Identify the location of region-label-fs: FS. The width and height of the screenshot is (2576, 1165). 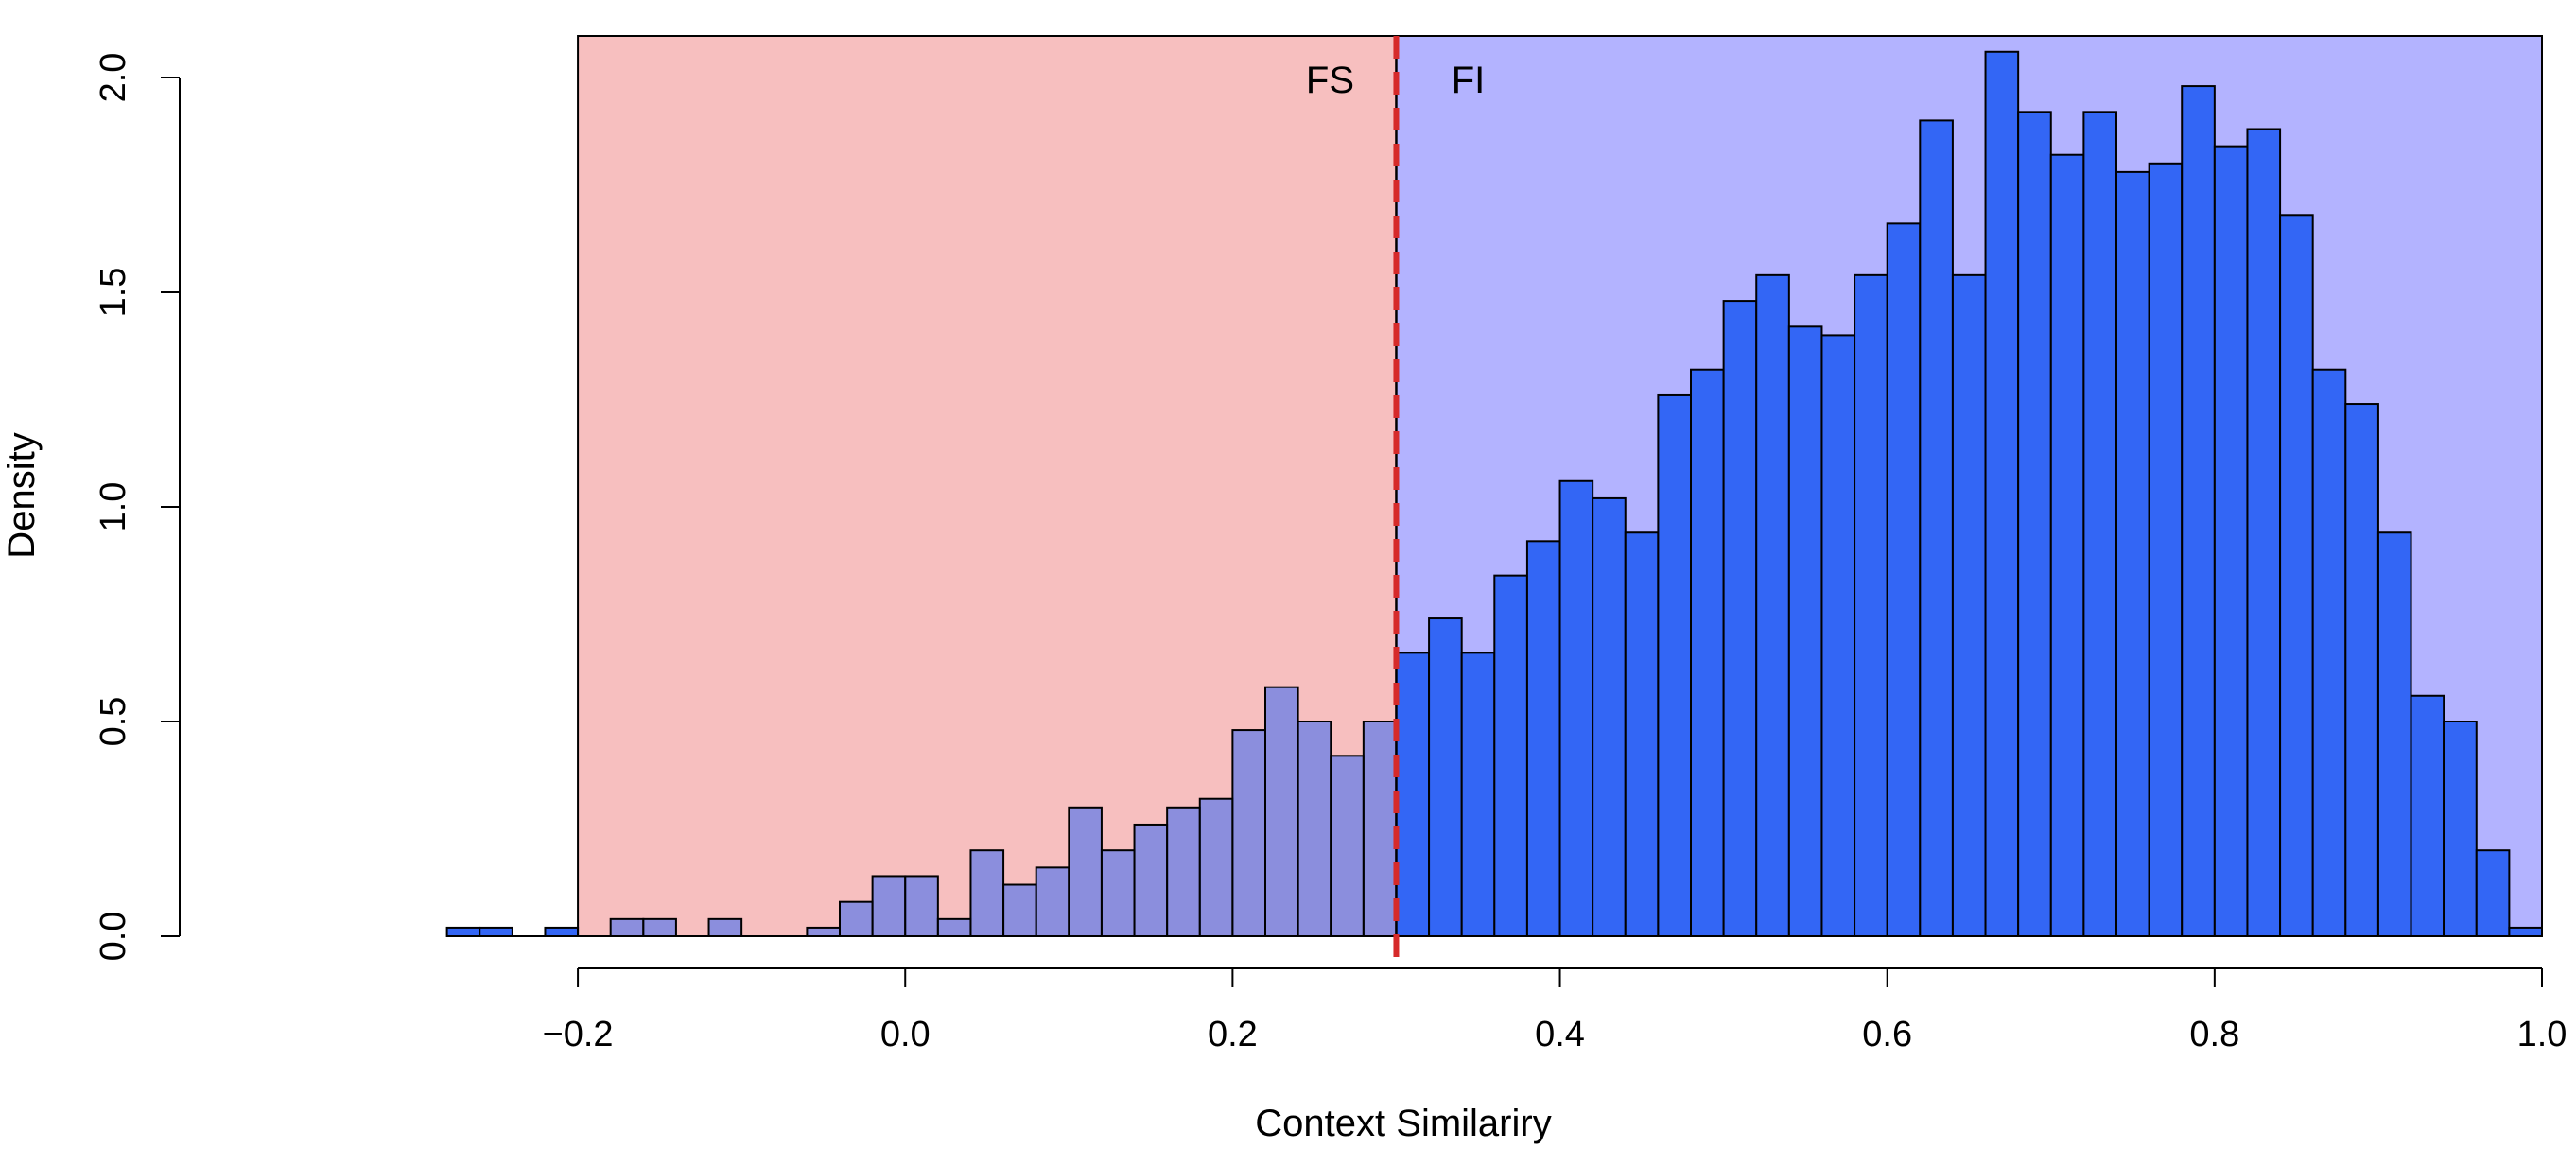
(1330, 80).